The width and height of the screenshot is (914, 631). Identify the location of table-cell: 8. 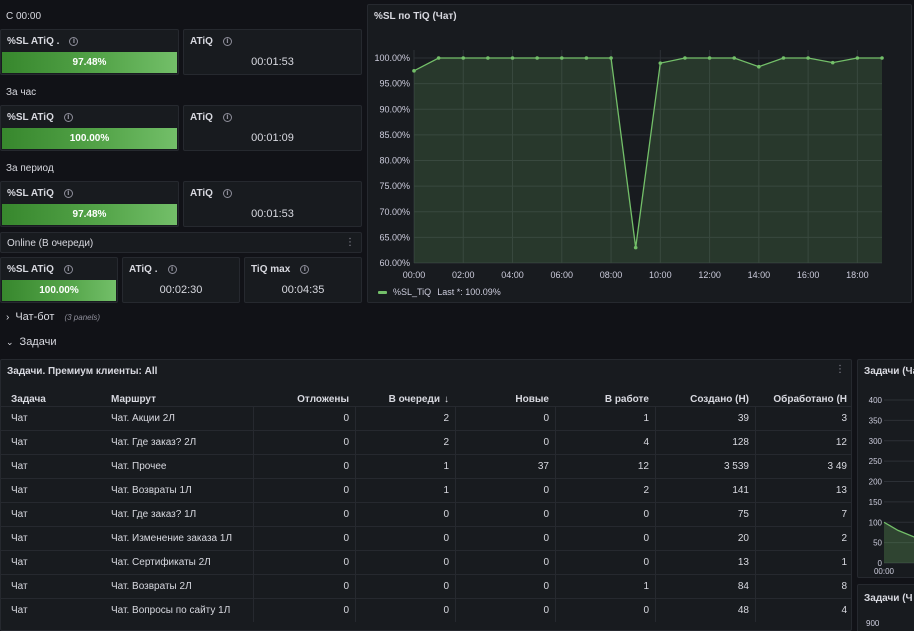
(804, 586).